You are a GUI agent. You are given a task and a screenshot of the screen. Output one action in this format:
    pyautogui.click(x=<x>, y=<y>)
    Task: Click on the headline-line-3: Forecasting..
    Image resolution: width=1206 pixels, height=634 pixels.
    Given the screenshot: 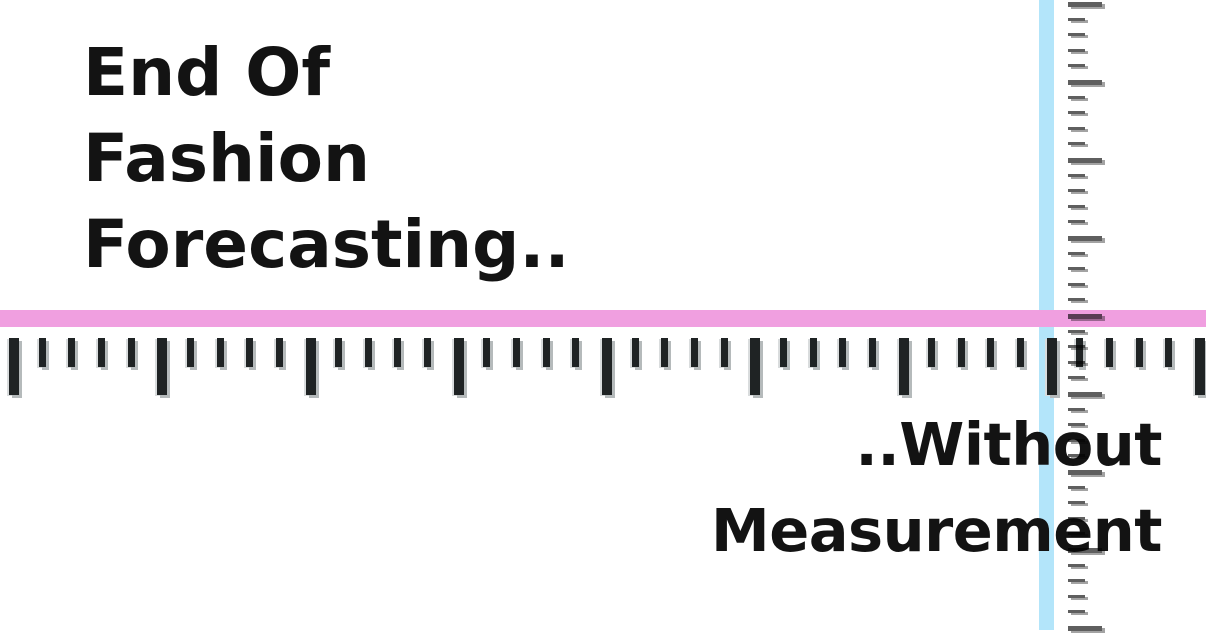 What is the action you would take?
    pyautogui.click(x=326, y=244)
    